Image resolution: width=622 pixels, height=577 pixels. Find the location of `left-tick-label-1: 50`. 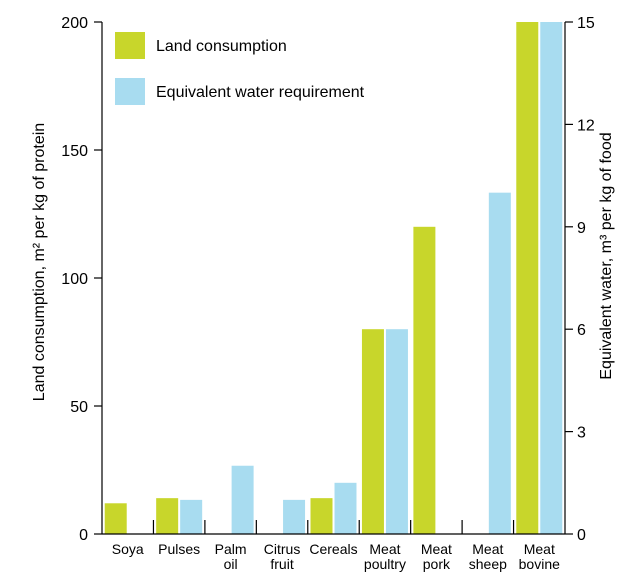

left-tick-label-1: 50 is located at coordinates (79, 407).